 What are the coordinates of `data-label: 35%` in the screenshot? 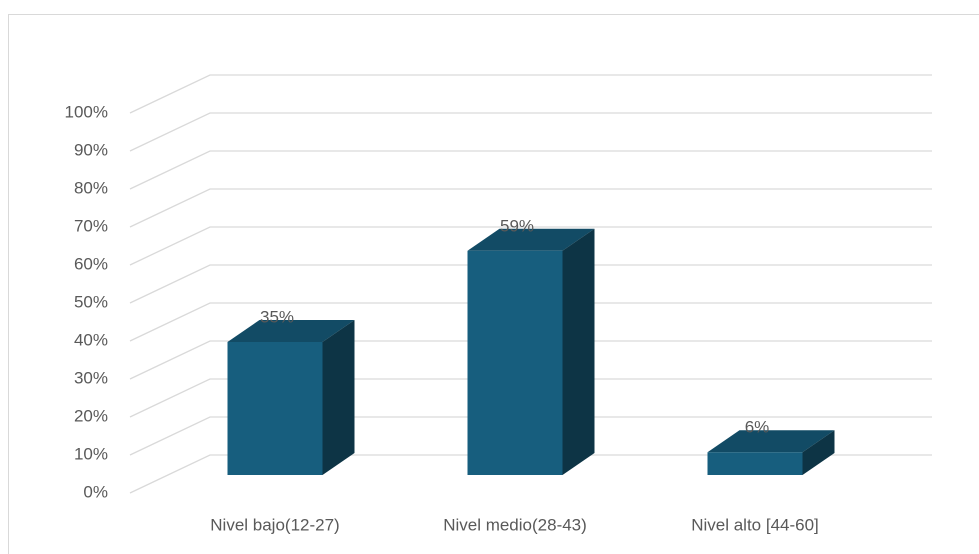 It's located at (277, 316).